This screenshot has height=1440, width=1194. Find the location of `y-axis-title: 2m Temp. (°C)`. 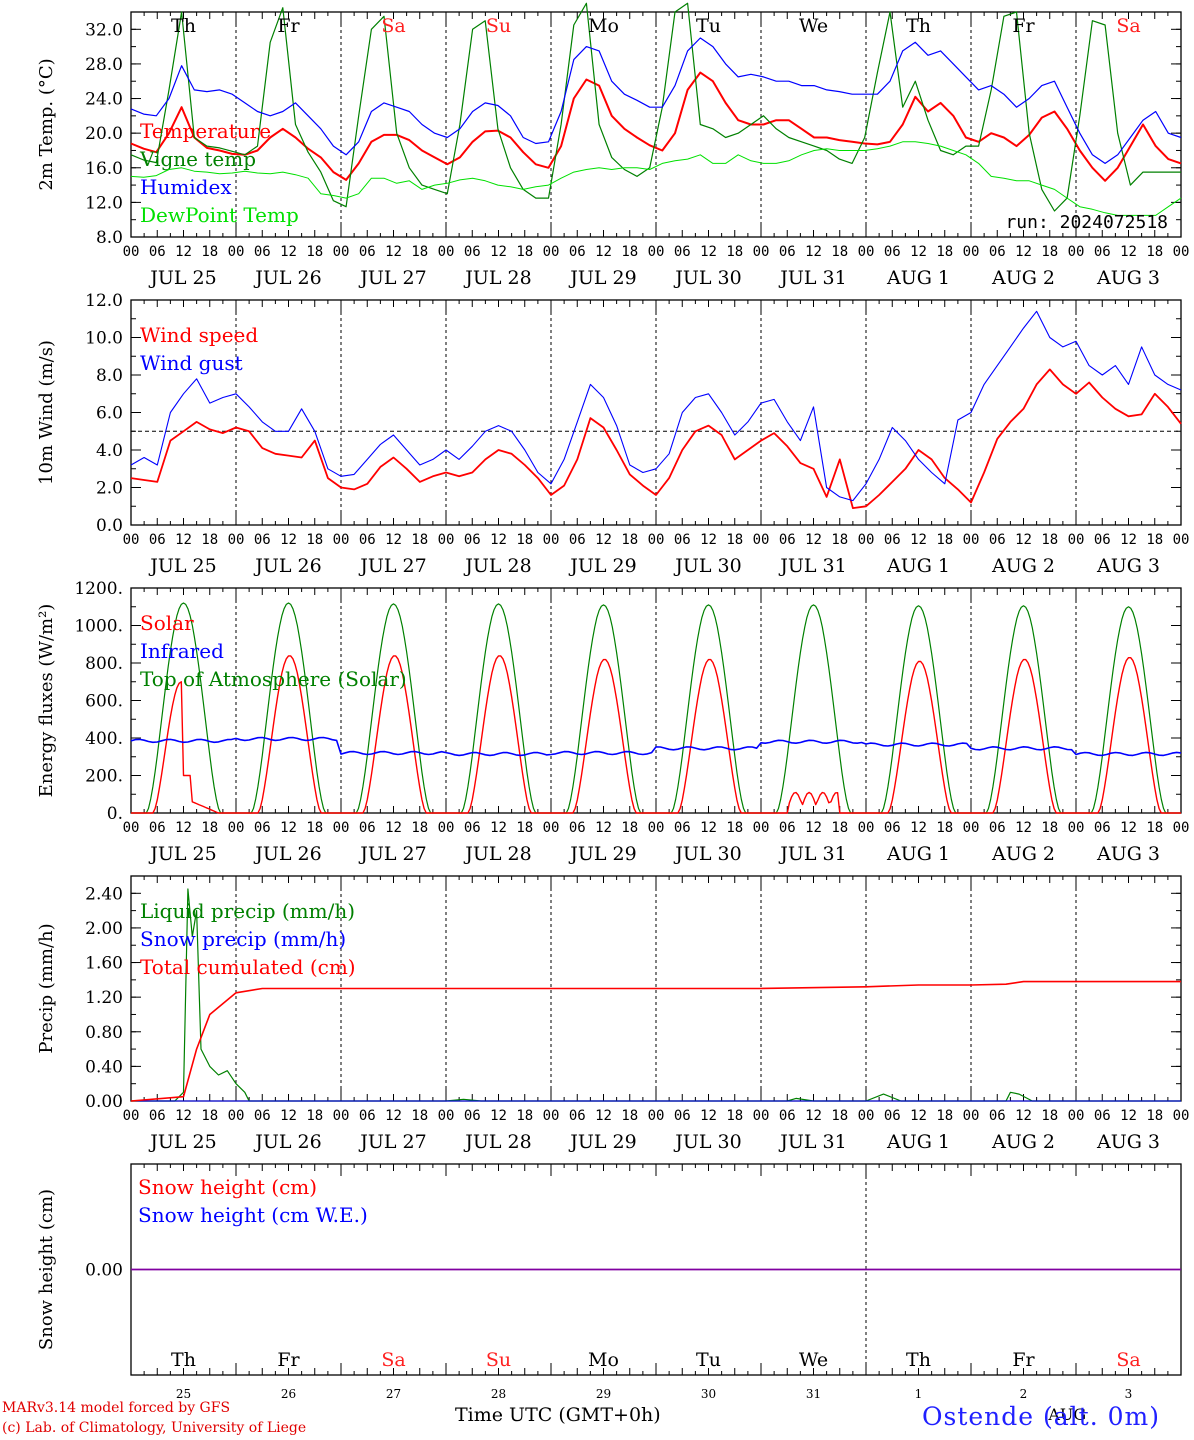

y-axis-title: 2m Temp. (°C) is located at coordinates (46, 124).